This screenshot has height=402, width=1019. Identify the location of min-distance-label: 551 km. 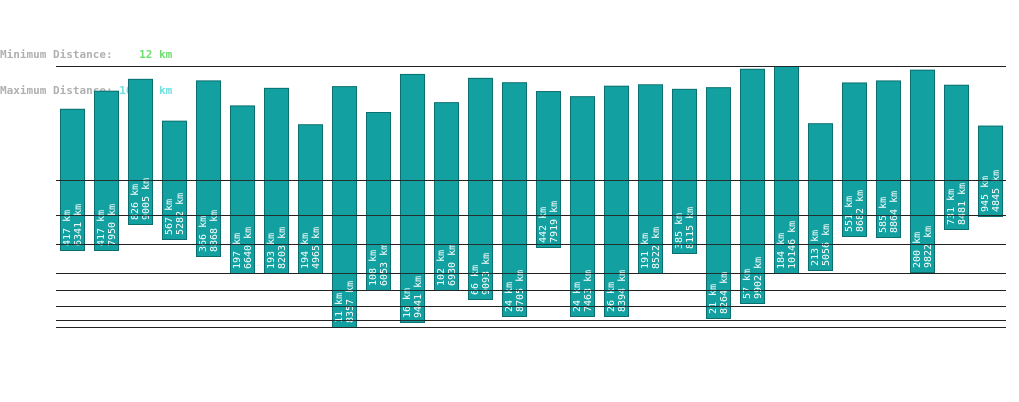
(849, 214).